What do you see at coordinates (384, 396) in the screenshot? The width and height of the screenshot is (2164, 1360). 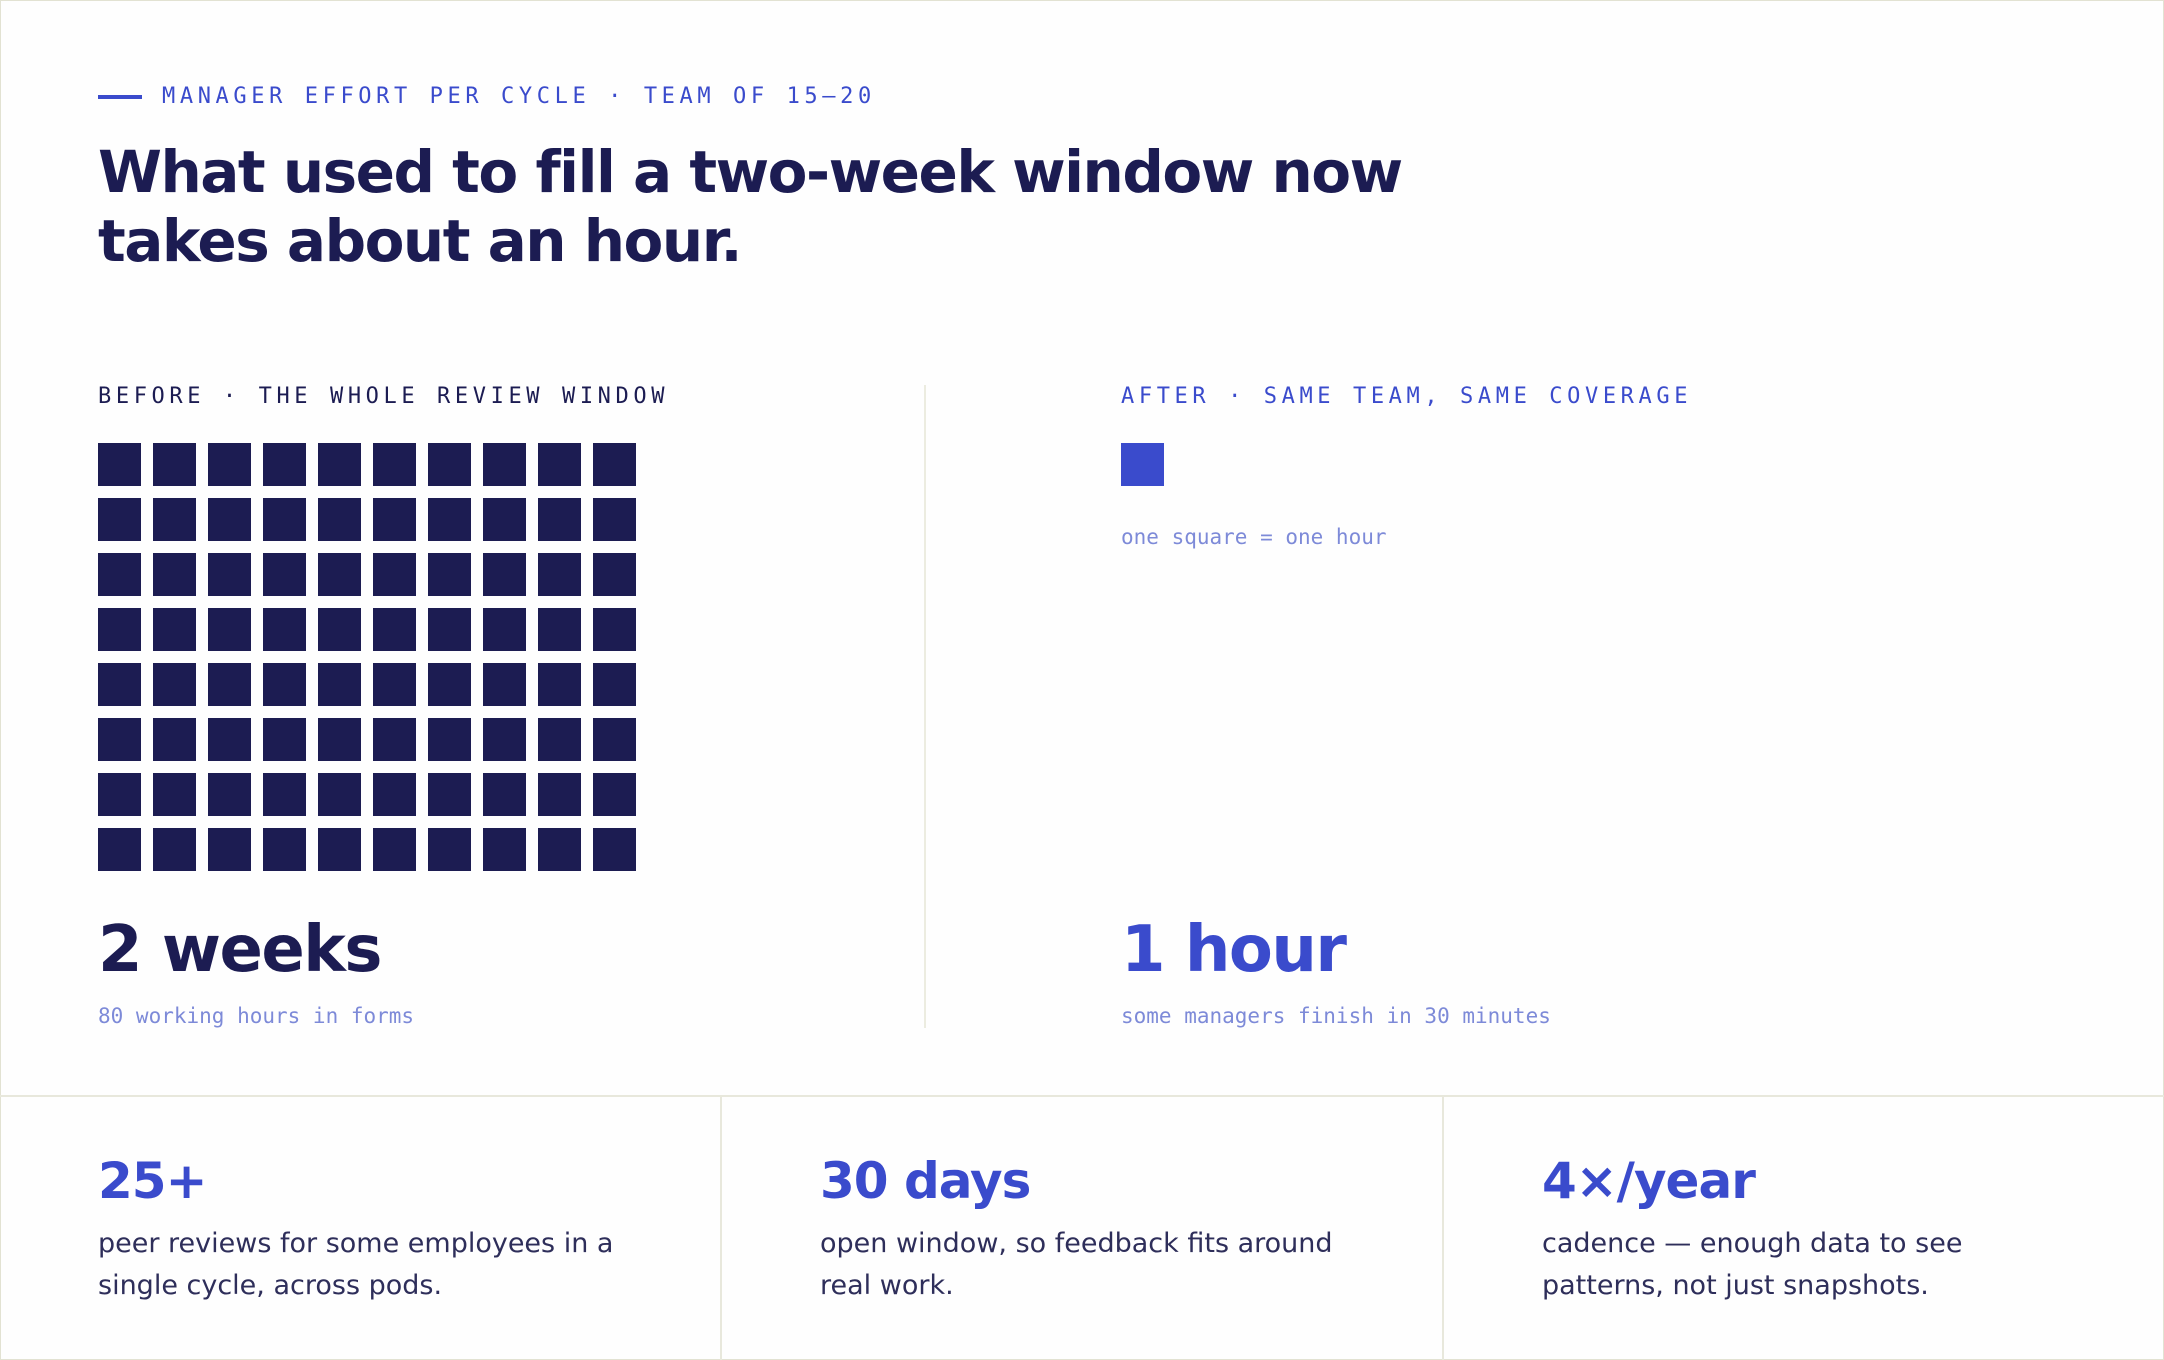 I see `before-label: BEFORE · THE WHOLE REVIEW WINDOW` at bounding box center [384, 396].